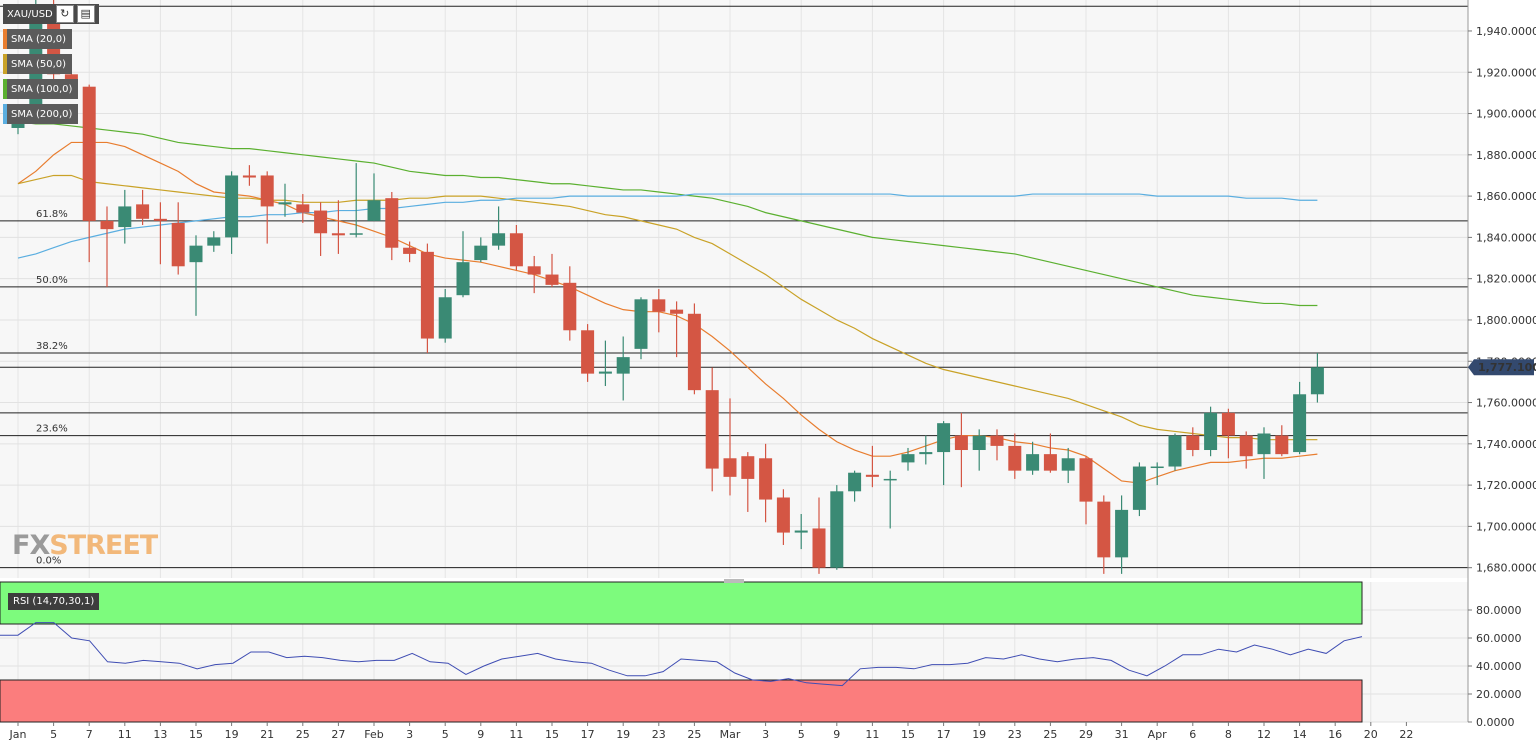 Image resolution: width=1536 pixels, height=746 pixels. I want to click on y-tick-label: 1,700.0000, so click(1506, 526).